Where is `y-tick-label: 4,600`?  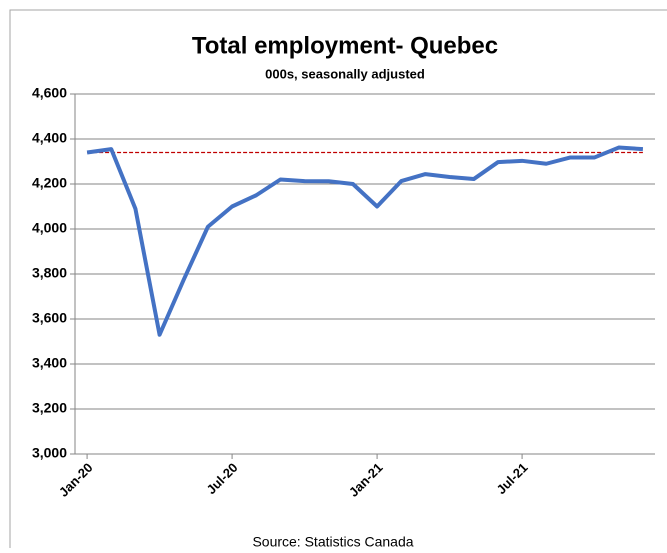 y-tick-label: 4,600 is located at coordinates (49, 93).